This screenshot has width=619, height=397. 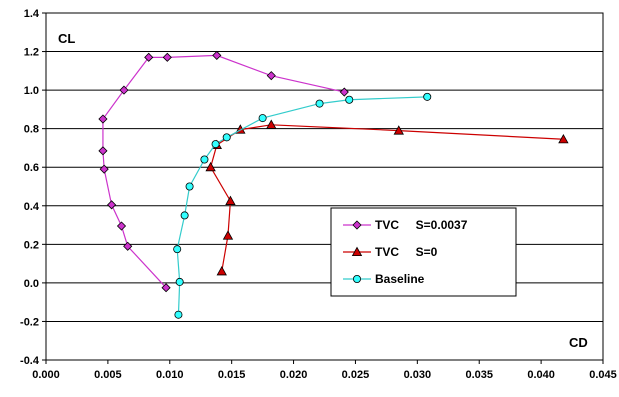 I want to click on y-tick-label: 0.4, so click(x=32, y=207).